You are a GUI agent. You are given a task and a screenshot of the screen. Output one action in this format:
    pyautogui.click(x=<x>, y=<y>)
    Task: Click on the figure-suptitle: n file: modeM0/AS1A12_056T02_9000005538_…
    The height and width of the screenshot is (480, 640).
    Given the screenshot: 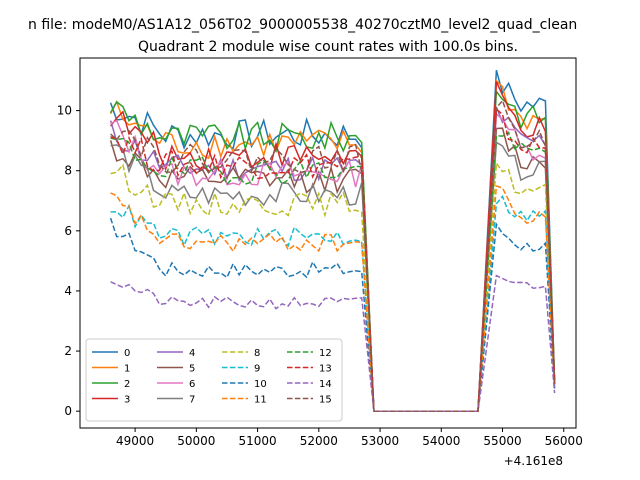 What is the action you would take?
    pyautogui.click(x=302, y=25)
    